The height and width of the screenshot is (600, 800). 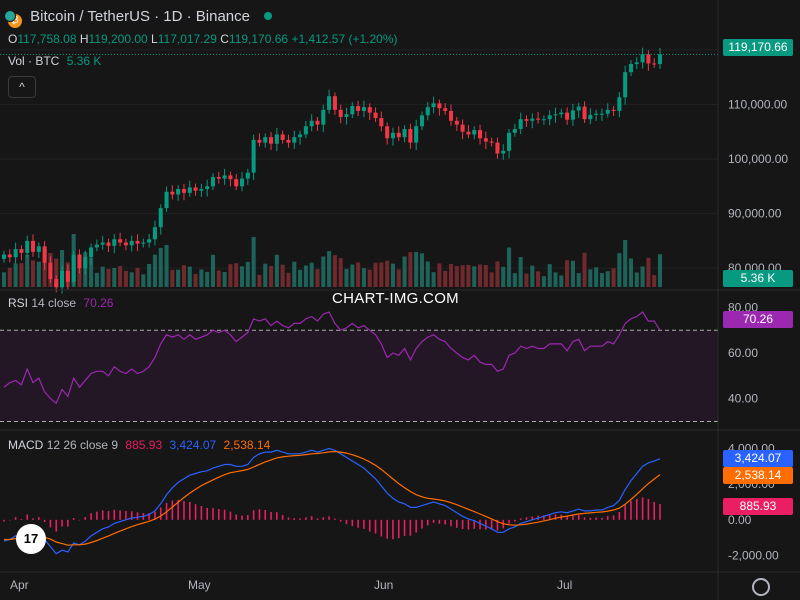 I want to click on x-tick-jul: Jul, so click(x=565, y=585).